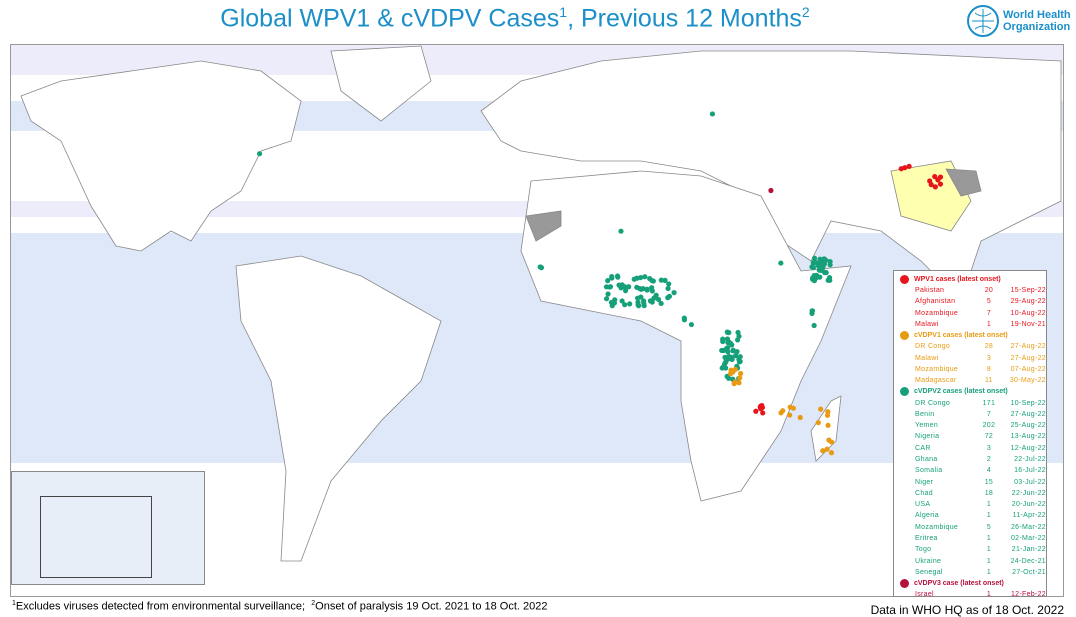  What do you see at coordinates (905, 168) in the screenshot?
I see `afghanistan-case-dot` at bounding box center [905, 168].